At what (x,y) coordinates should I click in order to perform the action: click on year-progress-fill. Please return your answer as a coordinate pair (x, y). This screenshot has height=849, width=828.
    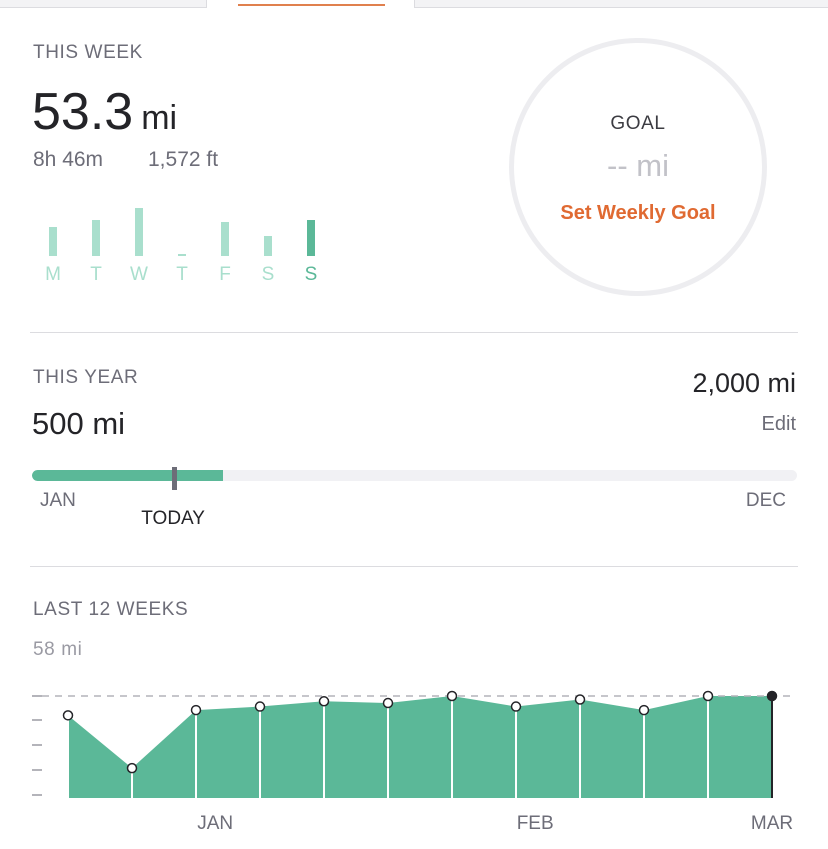
    Looking at the image, I should click on (128, 475).